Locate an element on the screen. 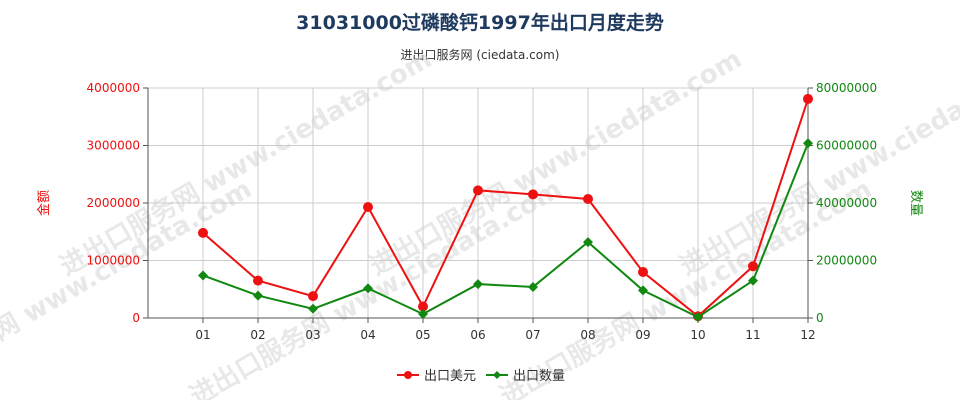 The image size is (960, 400). x-tick-label: 01 is located at coordinates (202, 335).